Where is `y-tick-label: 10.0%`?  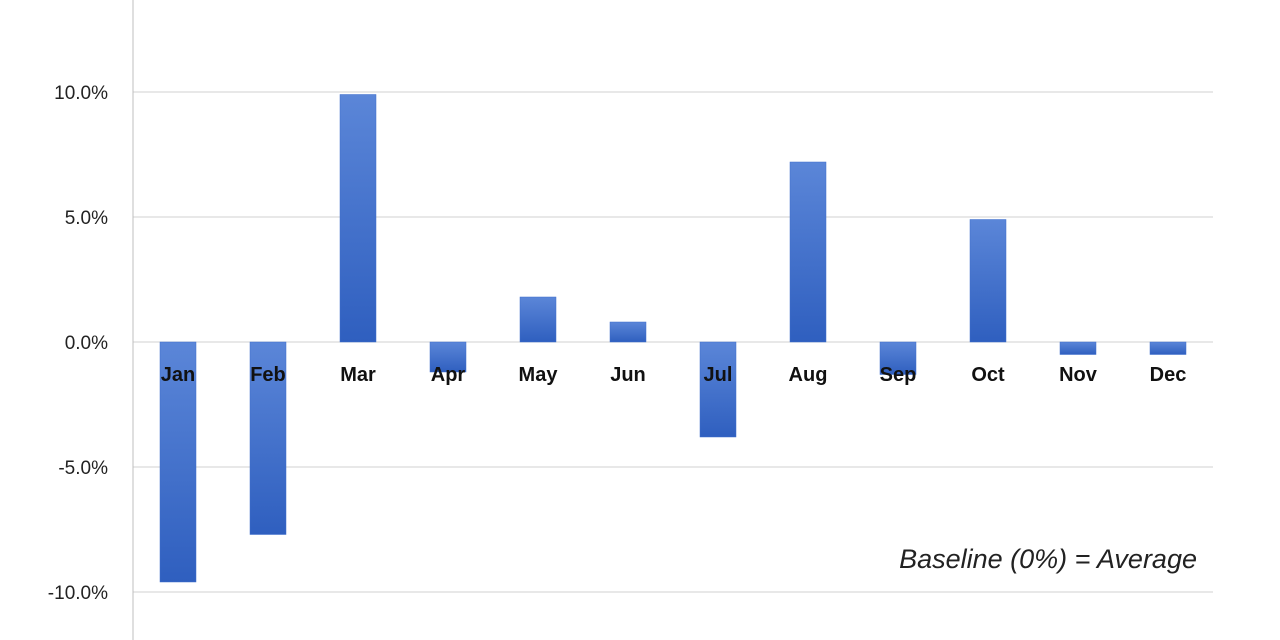 y-tick-label: 10.0% is located at coordinates (81, 93).